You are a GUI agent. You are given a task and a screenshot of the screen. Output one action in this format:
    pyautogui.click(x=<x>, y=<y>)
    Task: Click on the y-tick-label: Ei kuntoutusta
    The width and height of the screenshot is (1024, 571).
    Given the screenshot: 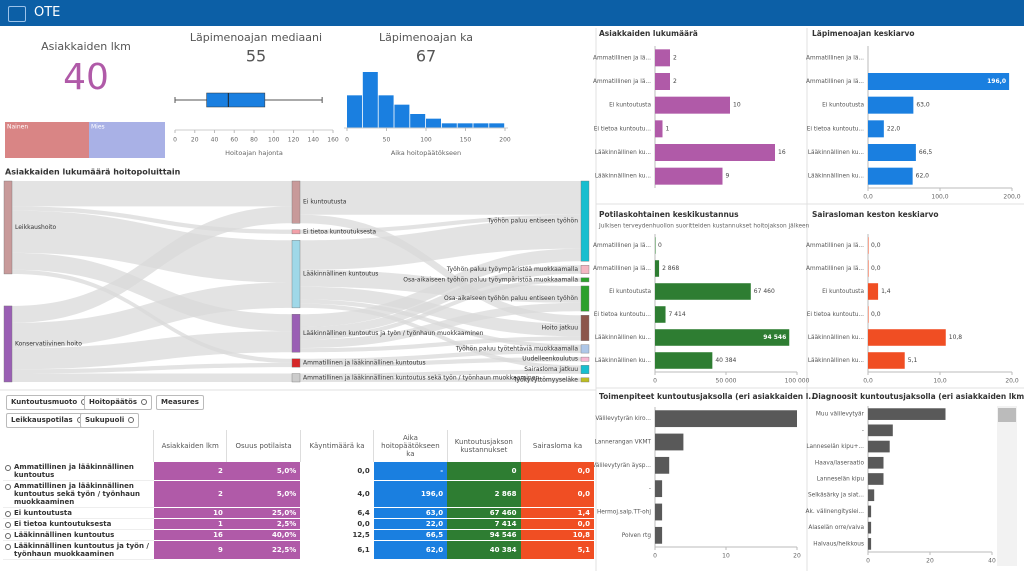 What is the action you would take?
    pyautogui.click(x=630, y=106)
    